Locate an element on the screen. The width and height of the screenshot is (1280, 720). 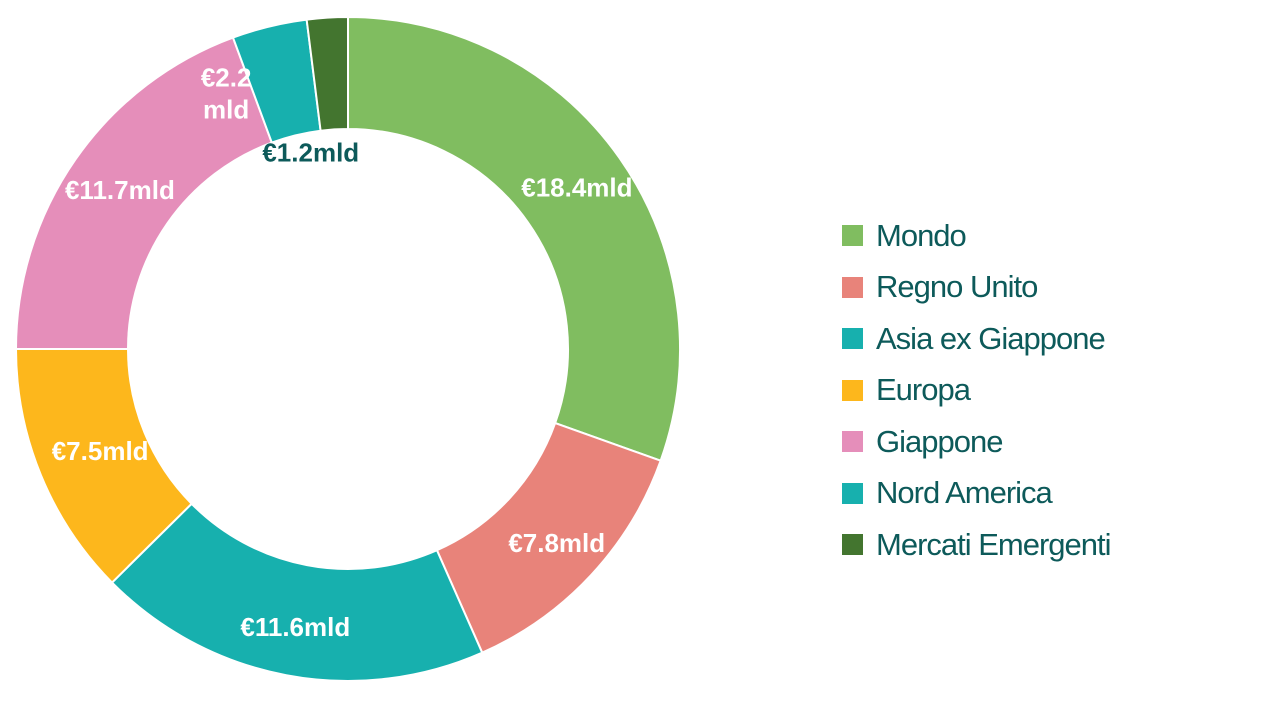
legend-label: Mondo is located at coordinates (921, 235).